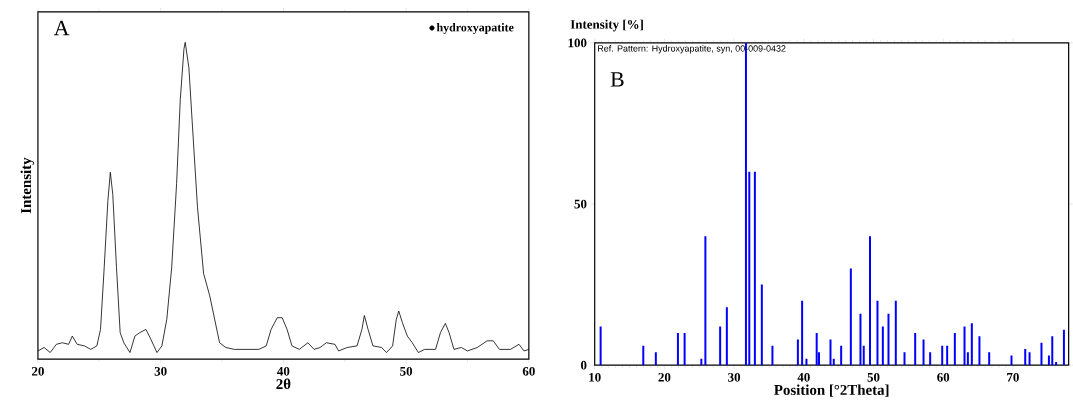  Describe the element at coordinates (577, 43) in the screenshot. I see `y-tick-label: 100` at that location.